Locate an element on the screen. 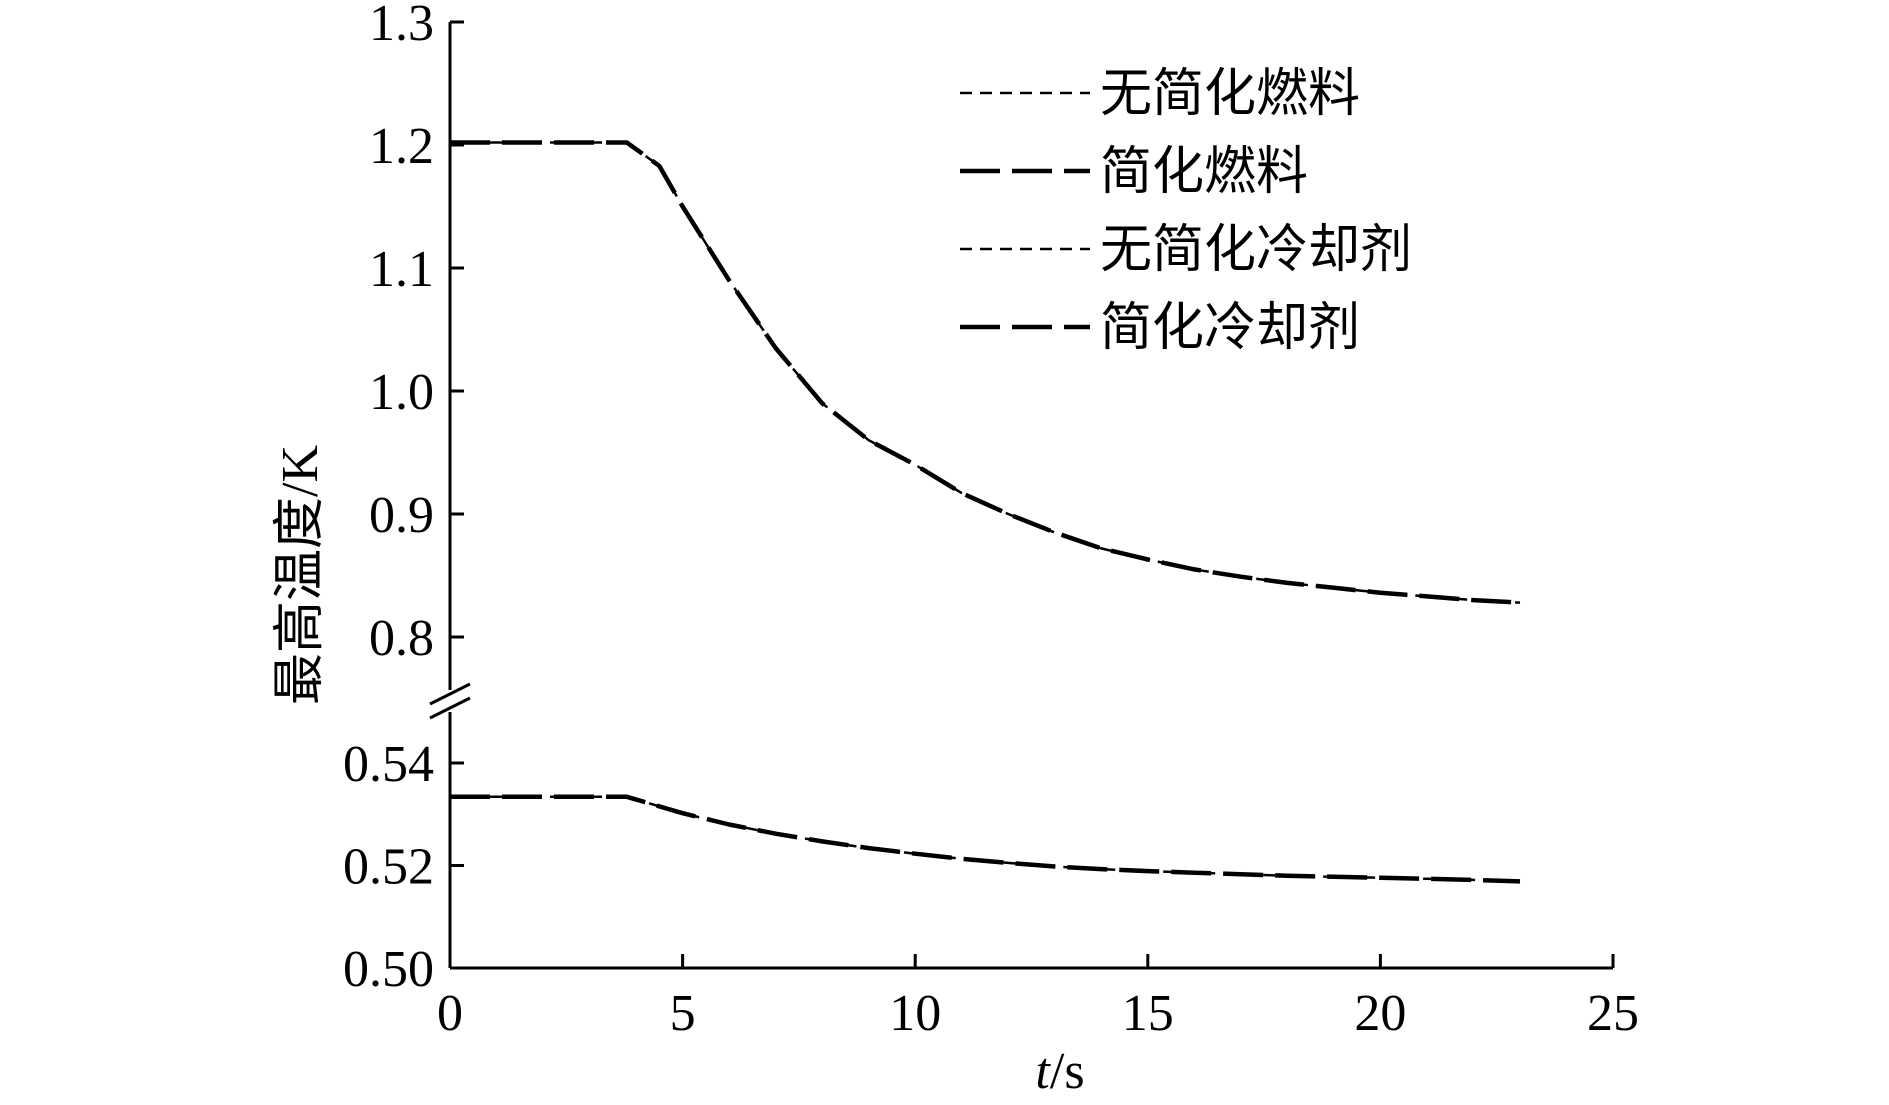 This screenshot has width=1889, height=1105. legend-label-3: 无简化冷却剂 is located at coordinates (1256, 250).